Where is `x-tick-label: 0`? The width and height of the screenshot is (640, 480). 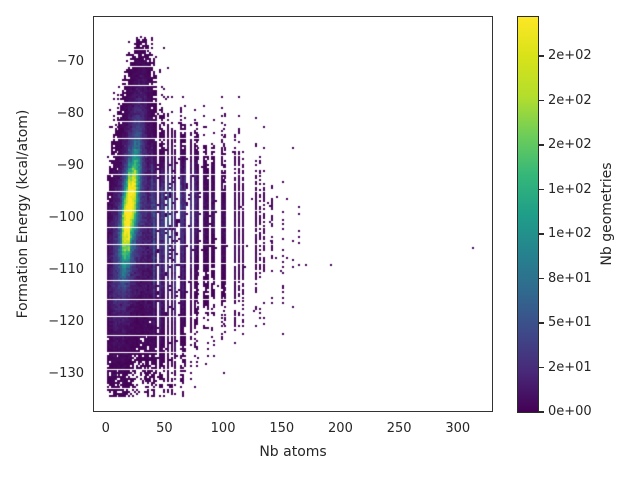
x-tick-label: 0 is located at coordinates (105, 428).